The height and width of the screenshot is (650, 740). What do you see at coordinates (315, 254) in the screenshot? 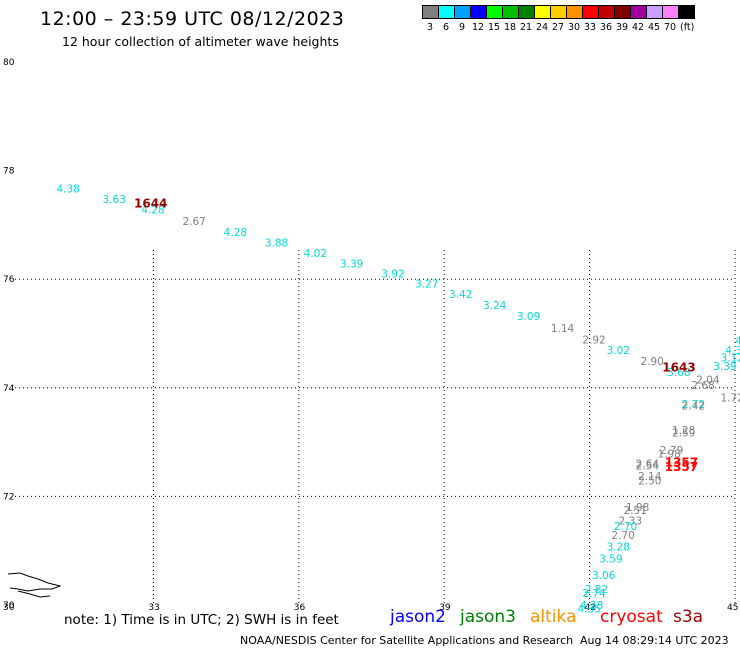
I see `wave-height-label: 4.02` at bounding box center [315, 254].